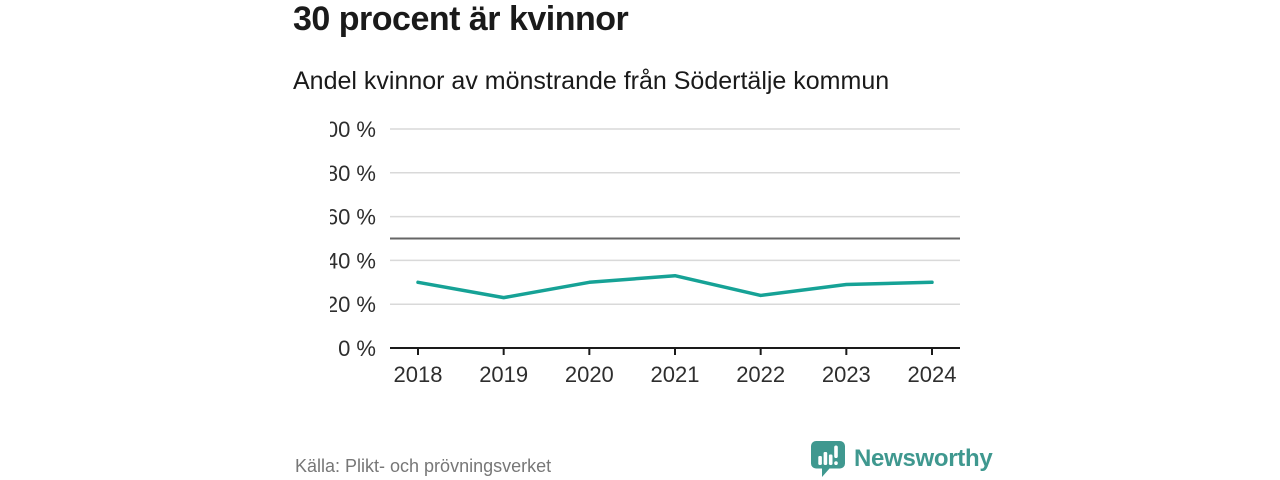 The height and width of the screenshot is (480, 1280). I want to click on newsworthy-brand: Newsworthy, so click(901, 459).